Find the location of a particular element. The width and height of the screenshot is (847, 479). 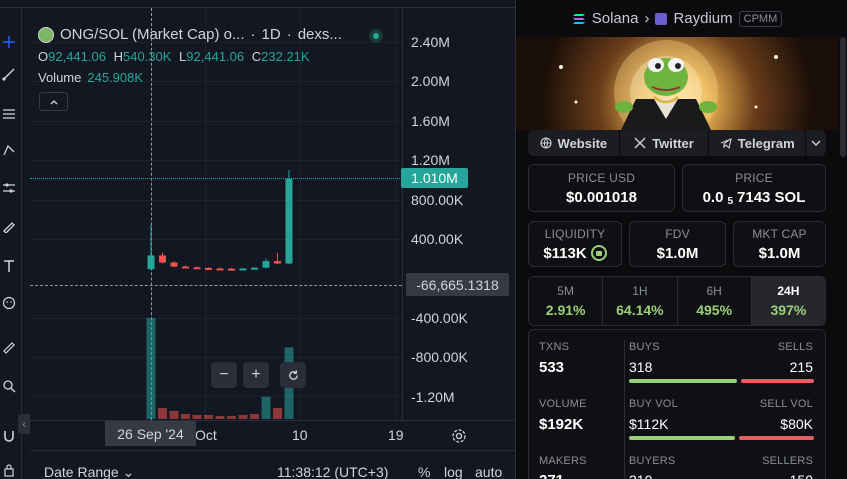

buys-label: BUYS is located at coordinates (644, 347).